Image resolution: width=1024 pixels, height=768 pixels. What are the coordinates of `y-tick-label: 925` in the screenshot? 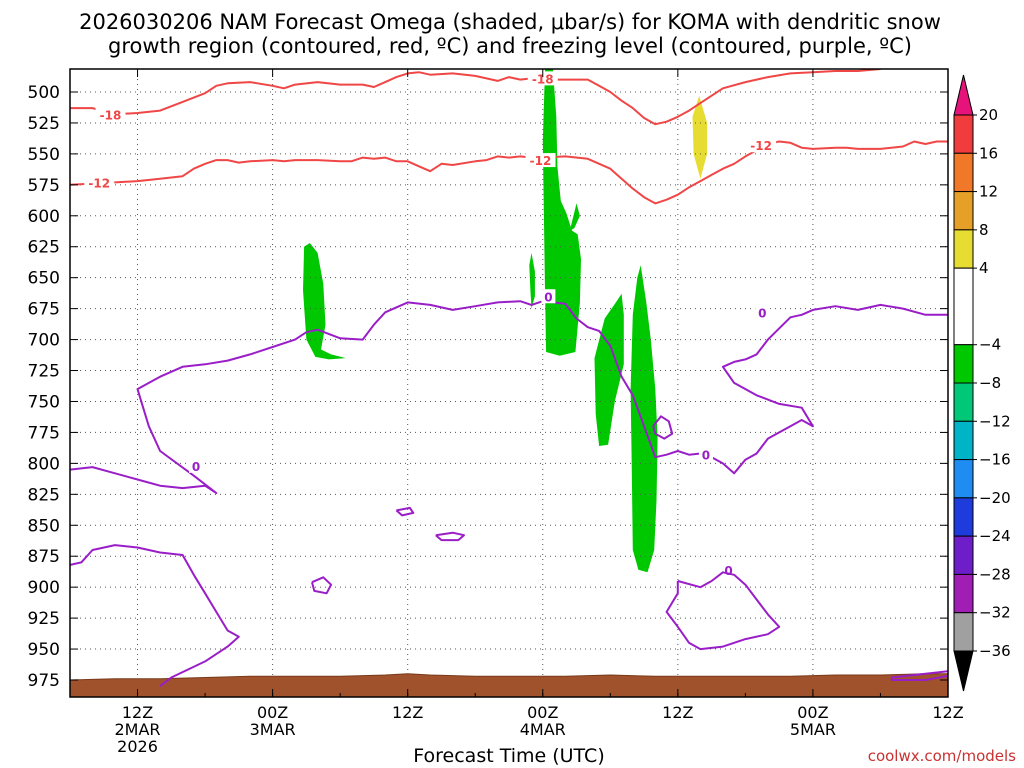 It's located at (44, 619).